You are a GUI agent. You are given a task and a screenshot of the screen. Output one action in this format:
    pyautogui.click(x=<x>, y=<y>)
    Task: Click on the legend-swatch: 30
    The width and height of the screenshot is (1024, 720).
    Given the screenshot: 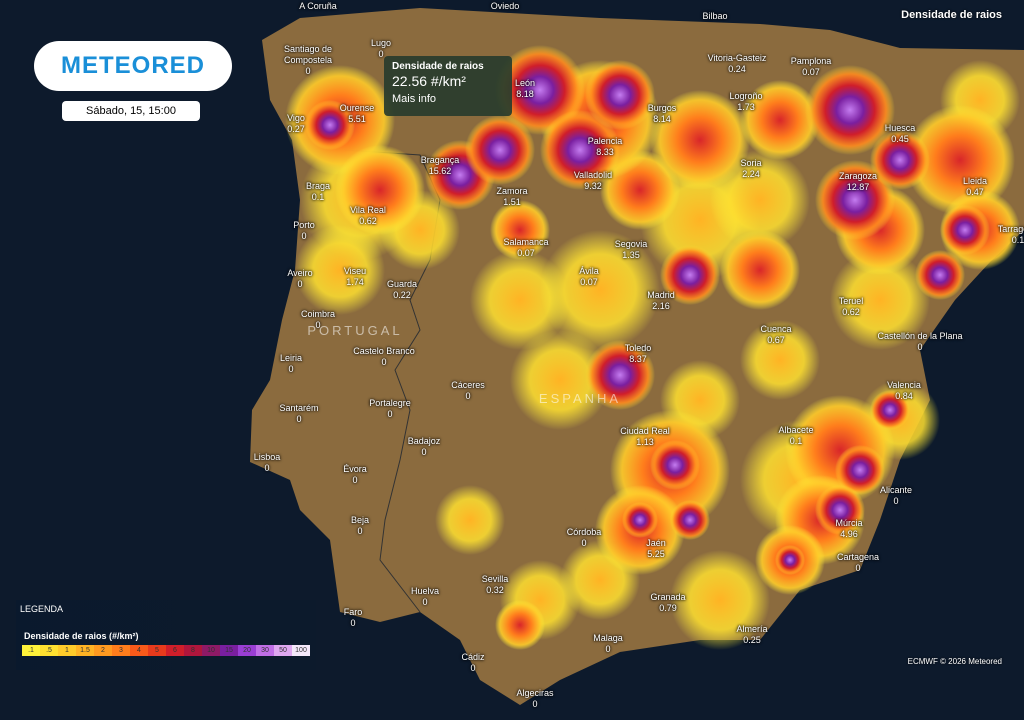 What is the action you would take?
    pyautogui.click(x=265, y=650)
    